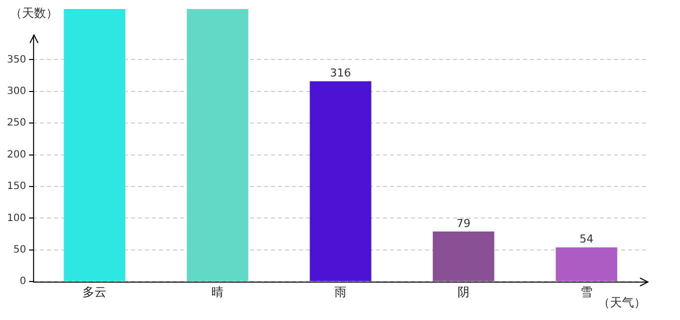 This screenshot has width=680, height=320. I want to click on y-tick-label: 100, so click(16, 218).